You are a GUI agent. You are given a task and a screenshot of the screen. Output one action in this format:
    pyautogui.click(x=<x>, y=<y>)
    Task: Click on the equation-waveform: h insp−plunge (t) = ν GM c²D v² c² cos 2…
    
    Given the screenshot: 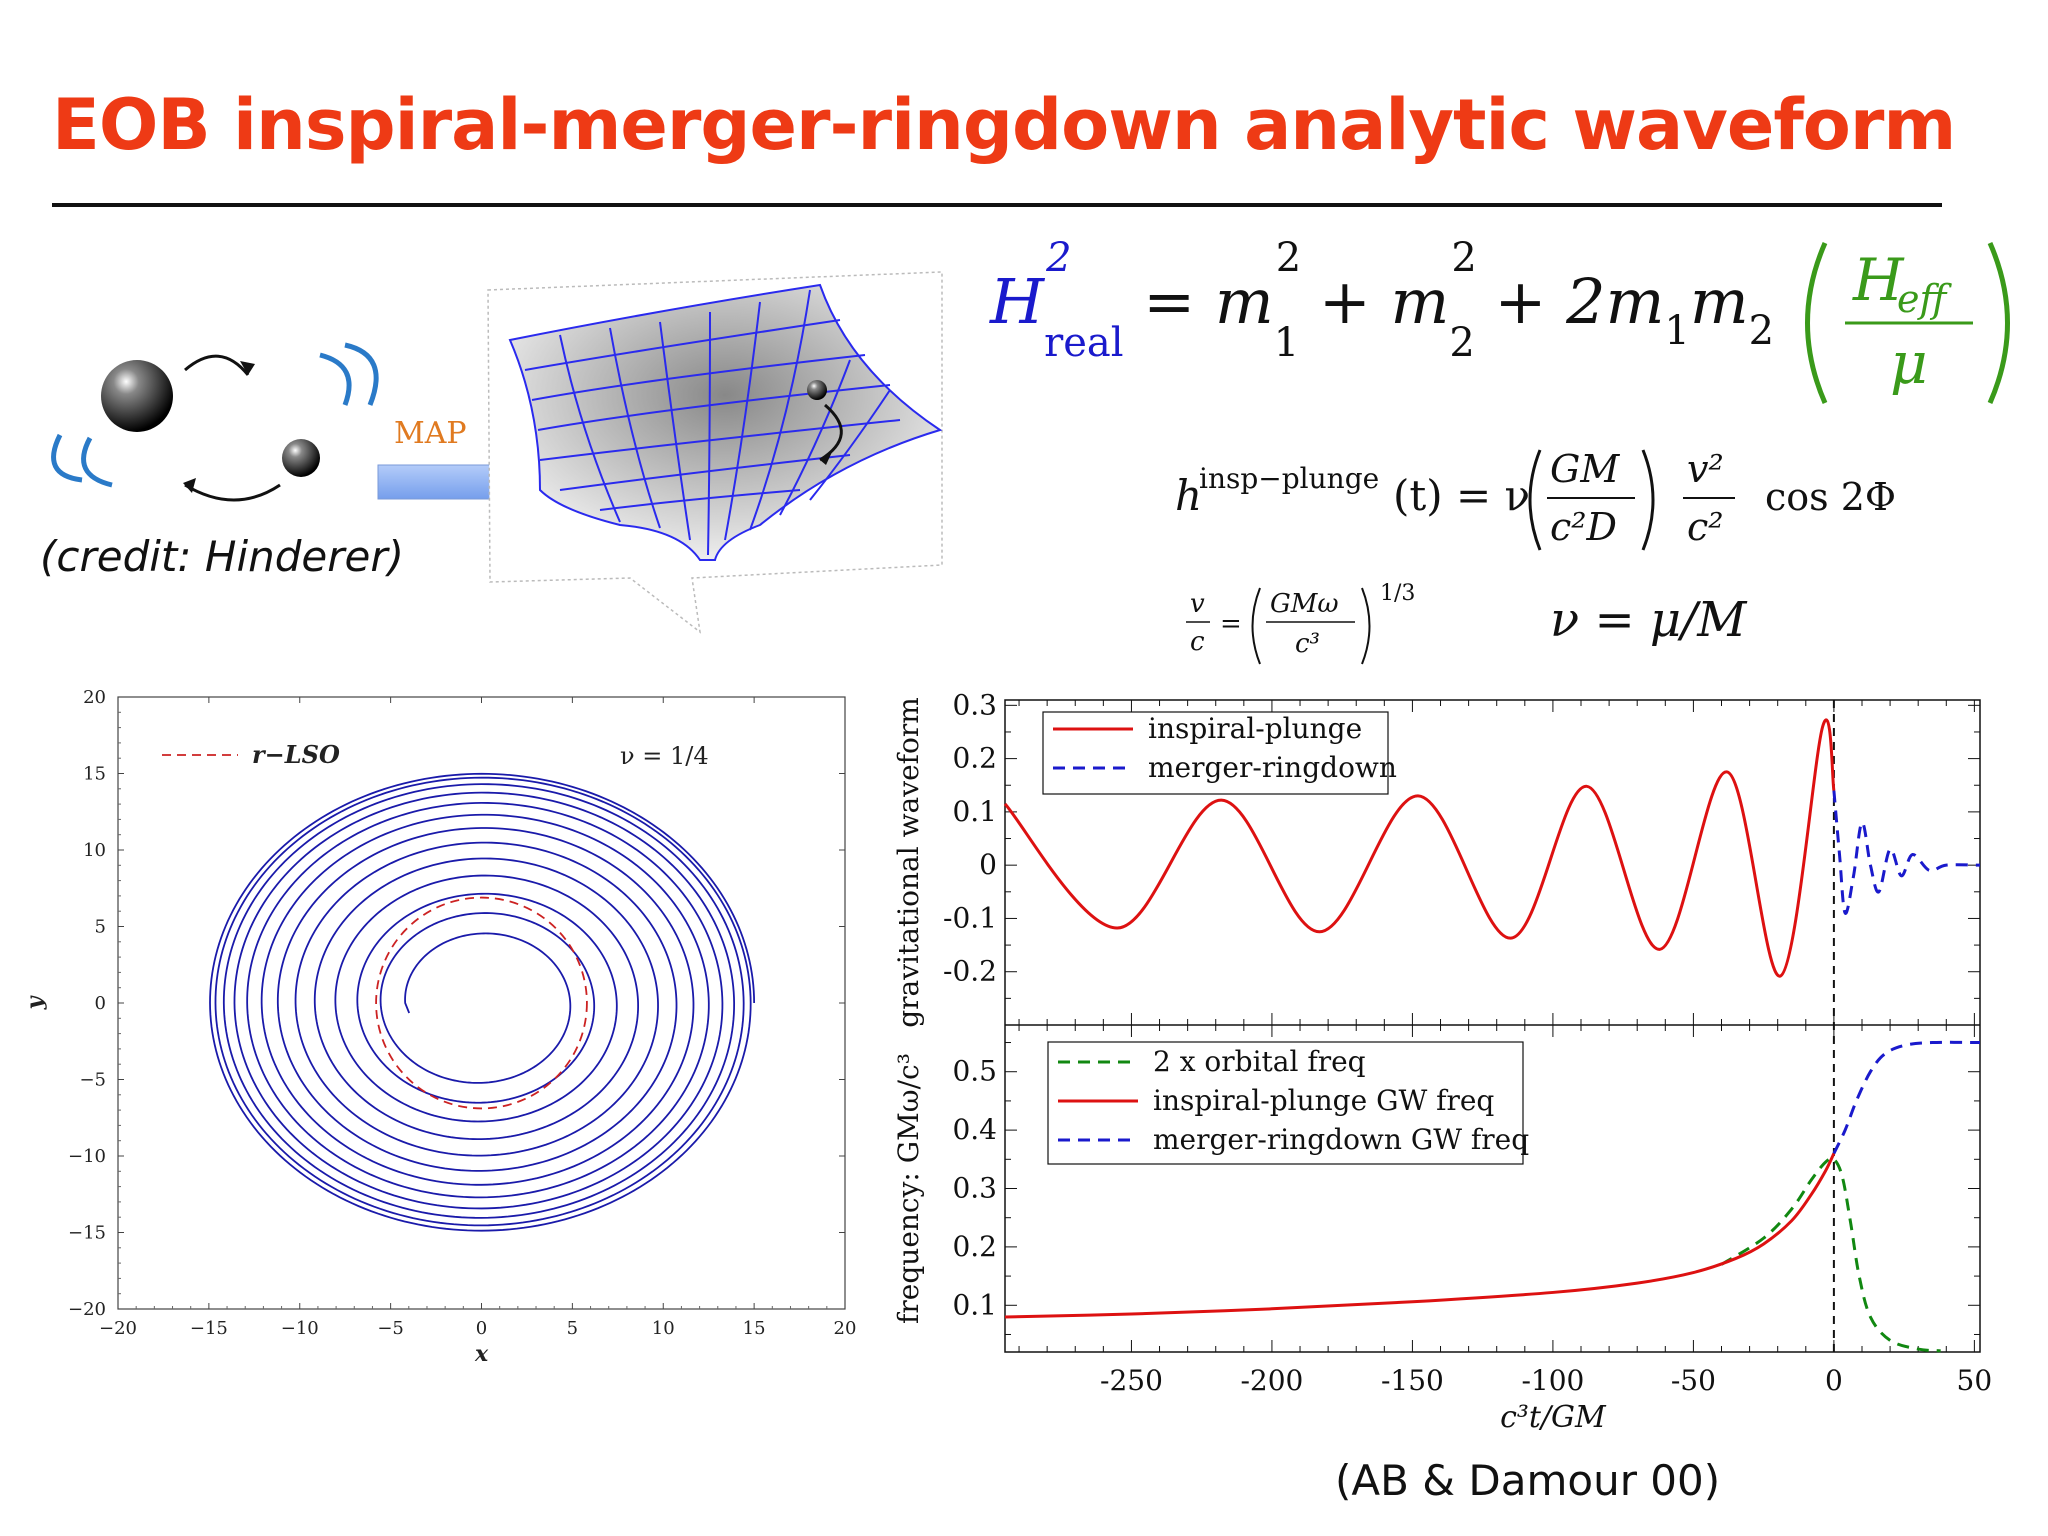 What is the action you would take?
    pyautogui.click(x=1535, y=499)
    